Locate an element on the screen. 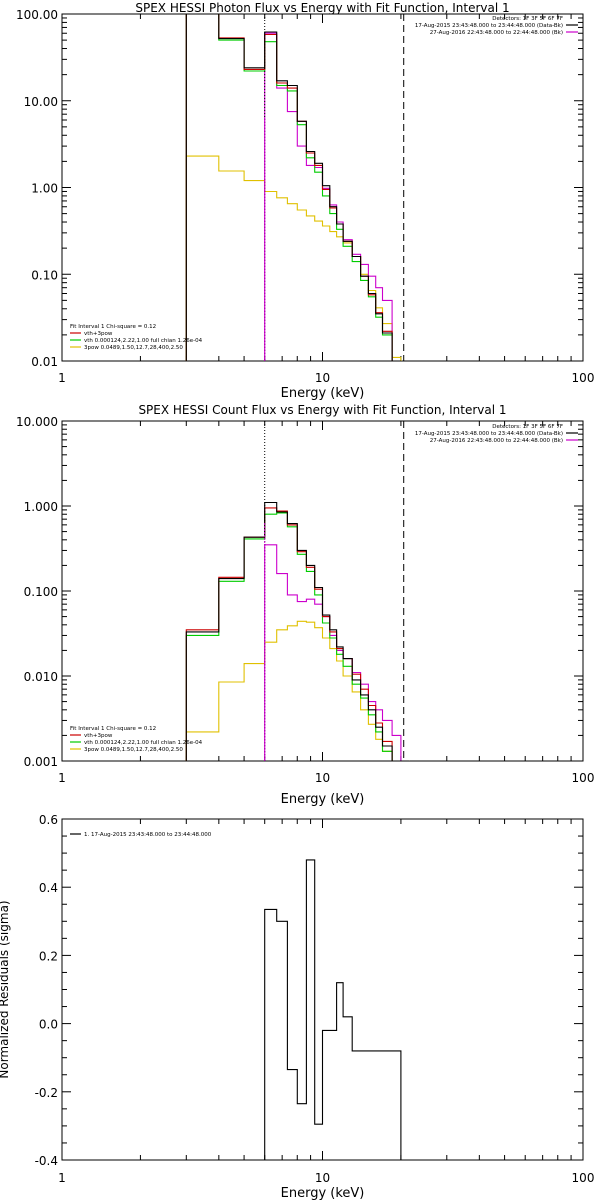  y-tick-label: 0.001 is located at coordinates (41, 762).